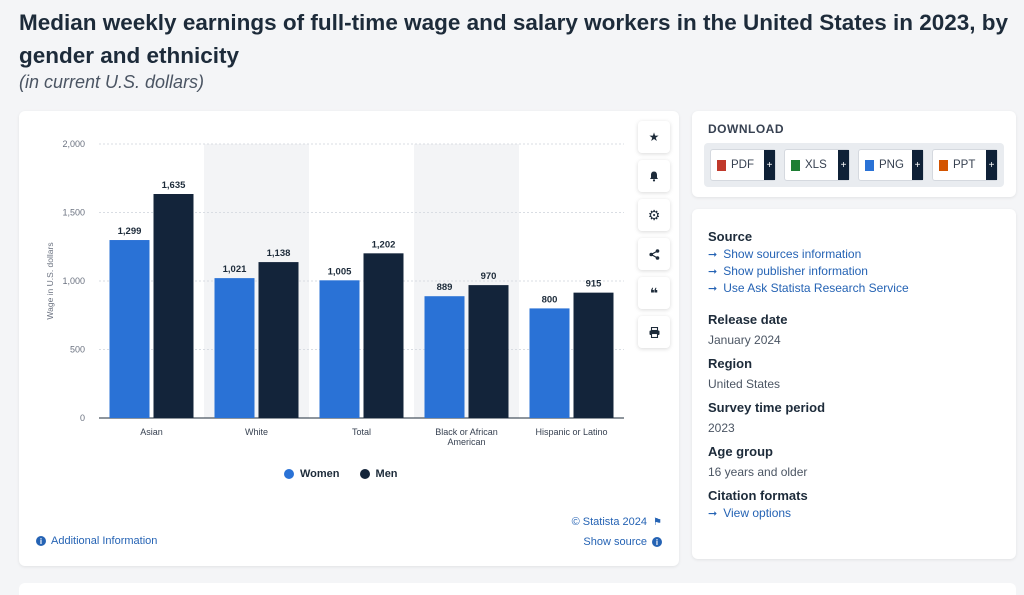 This screenshot has width=1024, height=595. I want to click on y-tick-label: 1,500, so click(73, 213).